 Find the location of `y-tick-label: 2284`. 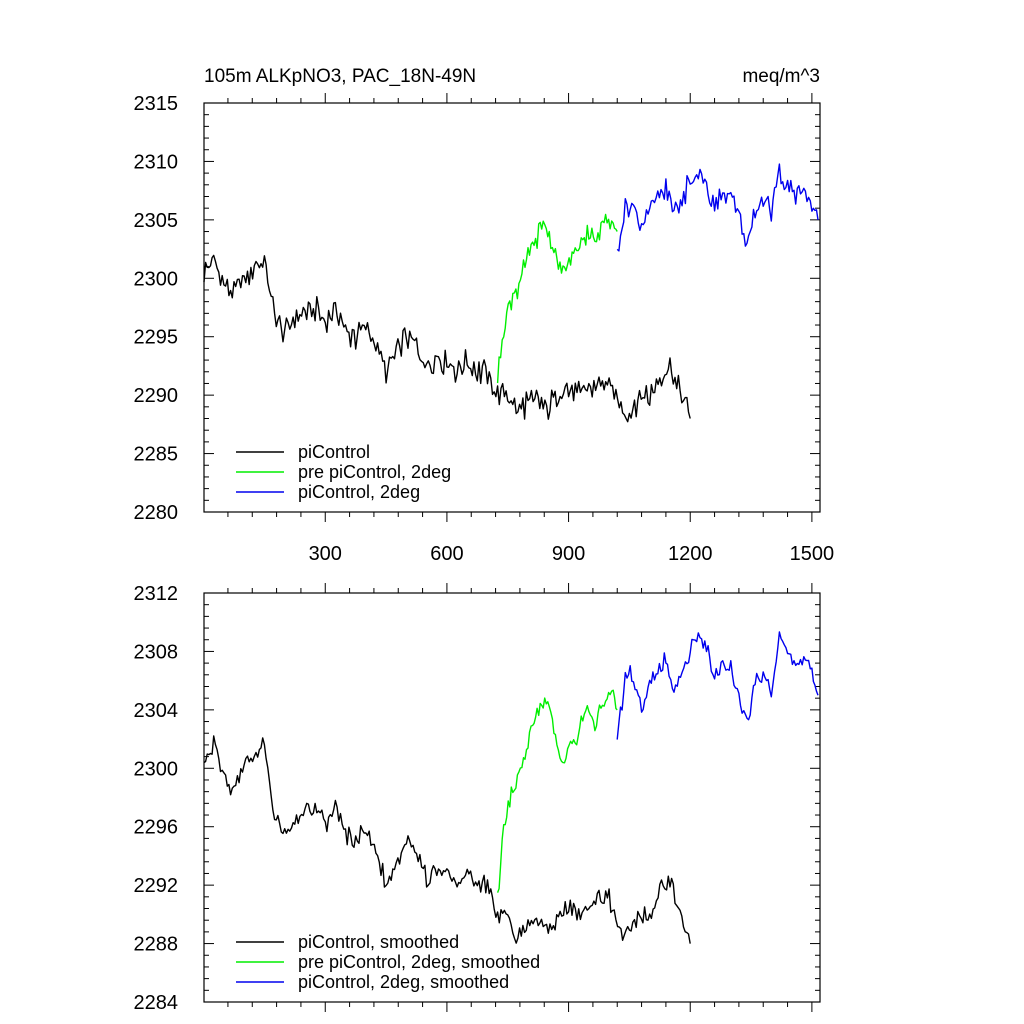

y-tick-label: 2284 is located at coordinates (156, 1003).